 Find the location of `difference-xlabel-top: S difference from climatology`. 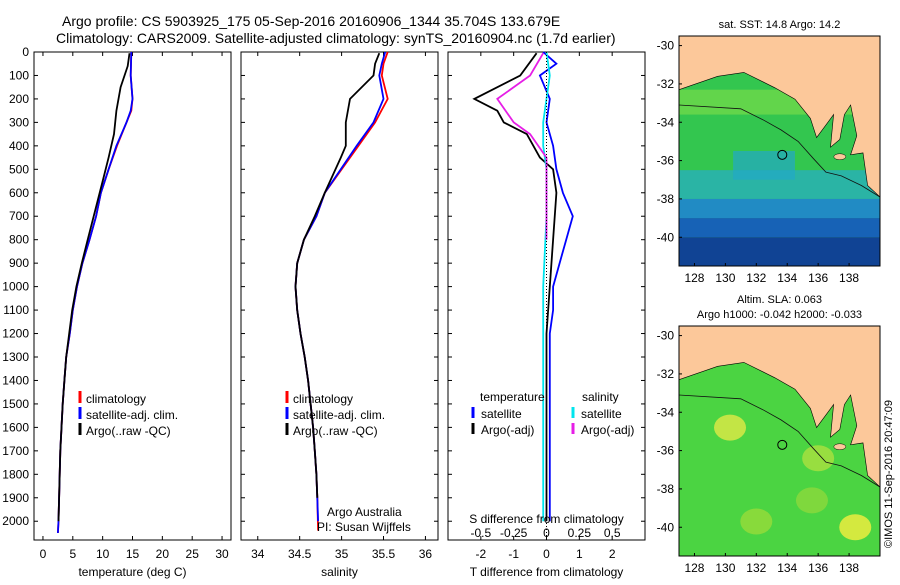

difference-xlabel-top: S difference from climatology is located at coordinates (546, 519).